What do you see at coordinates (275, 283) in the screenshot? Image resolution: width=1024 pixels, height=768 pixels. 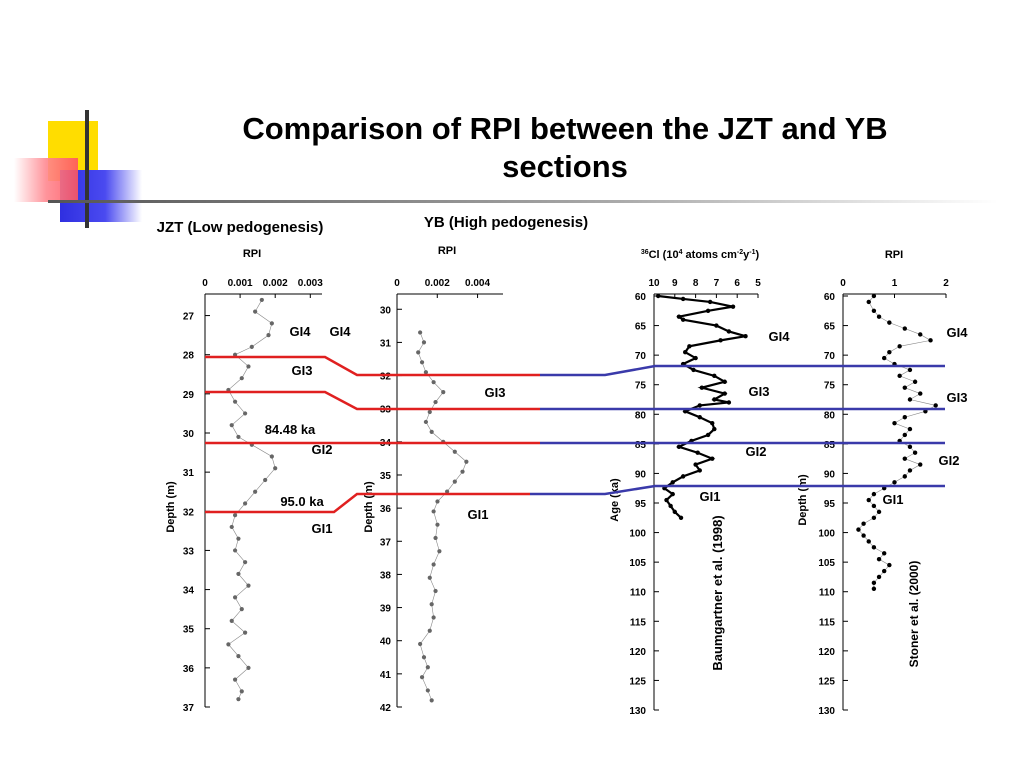 I see `panel-1-xtick-label: 0.002` at bounding box center [275, 283].